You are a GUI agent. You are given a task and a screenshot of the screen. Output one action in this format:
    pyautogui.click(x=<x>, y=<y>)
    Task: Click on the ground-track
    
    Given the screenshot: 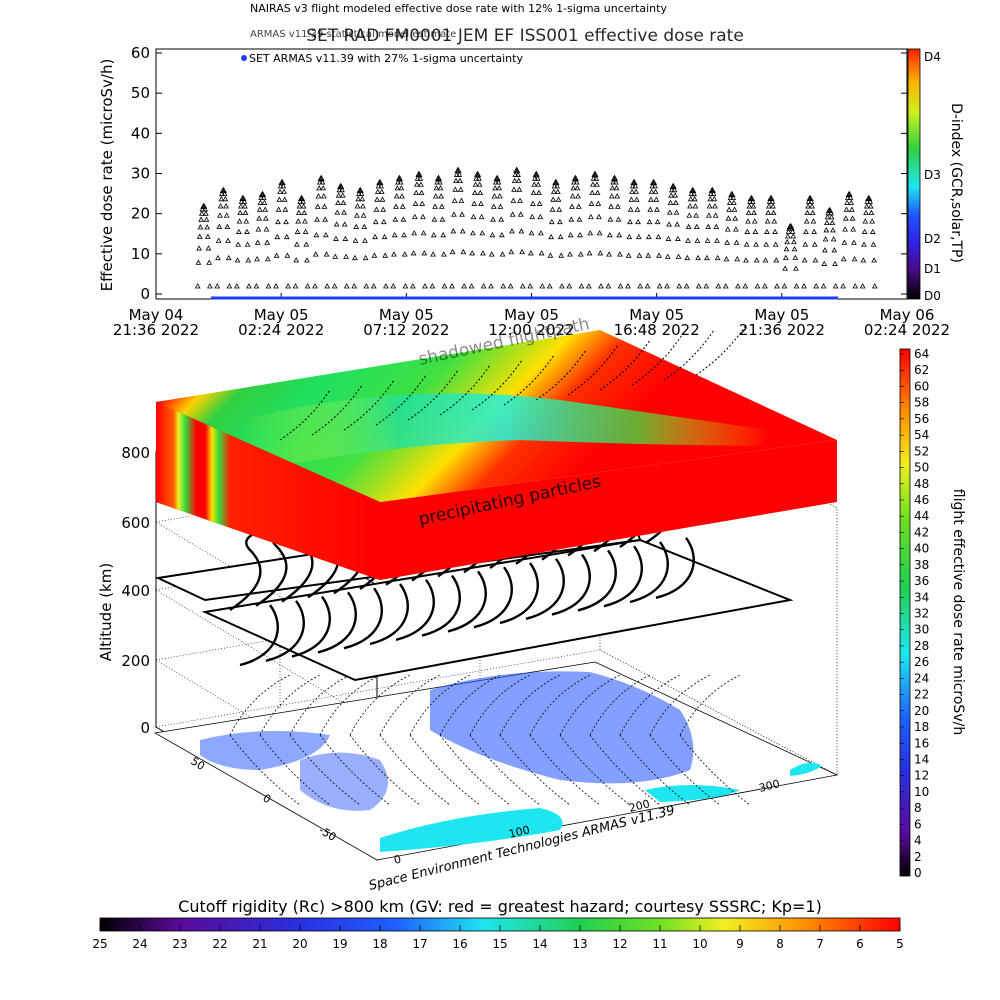 What is the action you would take?
    pyautogui.click(x=595, y=740)
    